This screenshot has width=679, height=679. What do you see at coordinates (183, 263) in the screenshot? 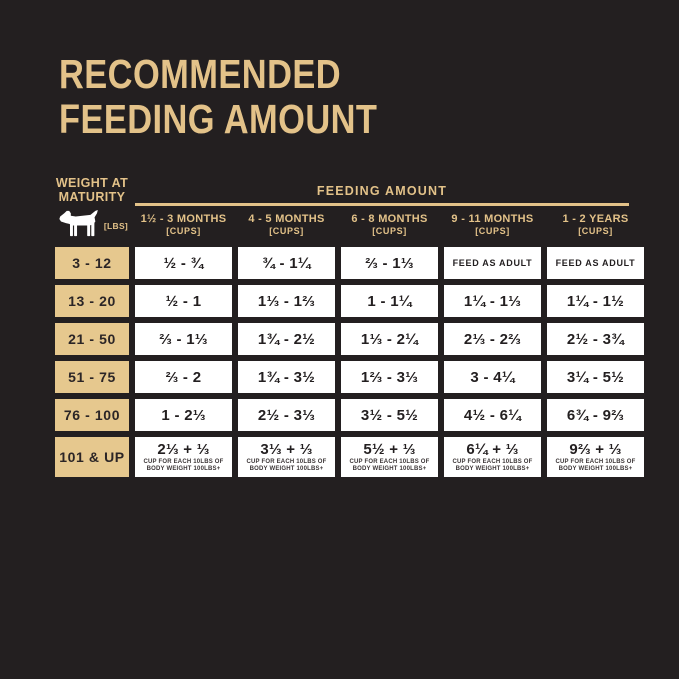
I see `value-cell: ½ - ¾` at bounding box center [183, 263].